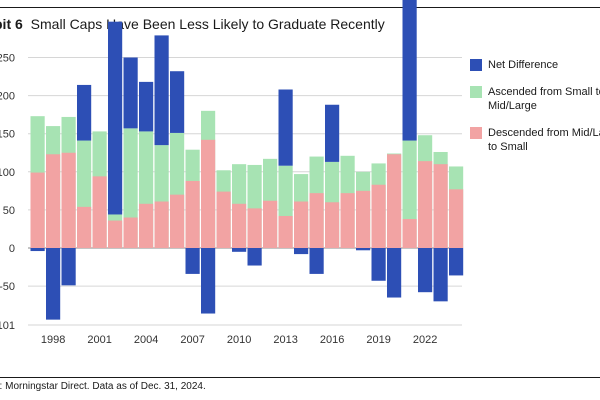 The width and height of the screenshot is (600, 400). I want to click on legend-item-descended: Descended from Mid/Large to Small, so click(535, 140).